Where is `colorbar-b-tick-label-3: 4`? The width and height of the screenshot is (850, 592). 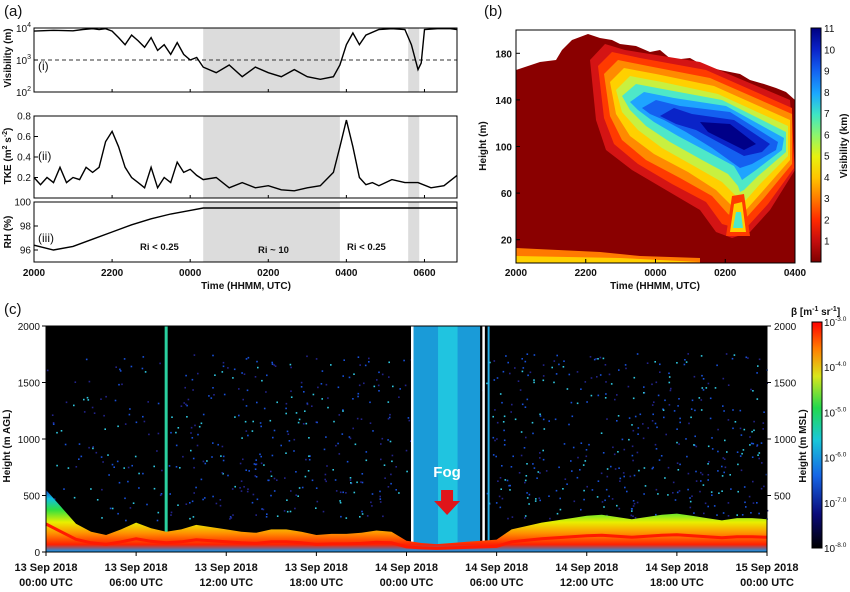 colorbar-b-tick-label-3: 4 is located at coordinates (827, 178).